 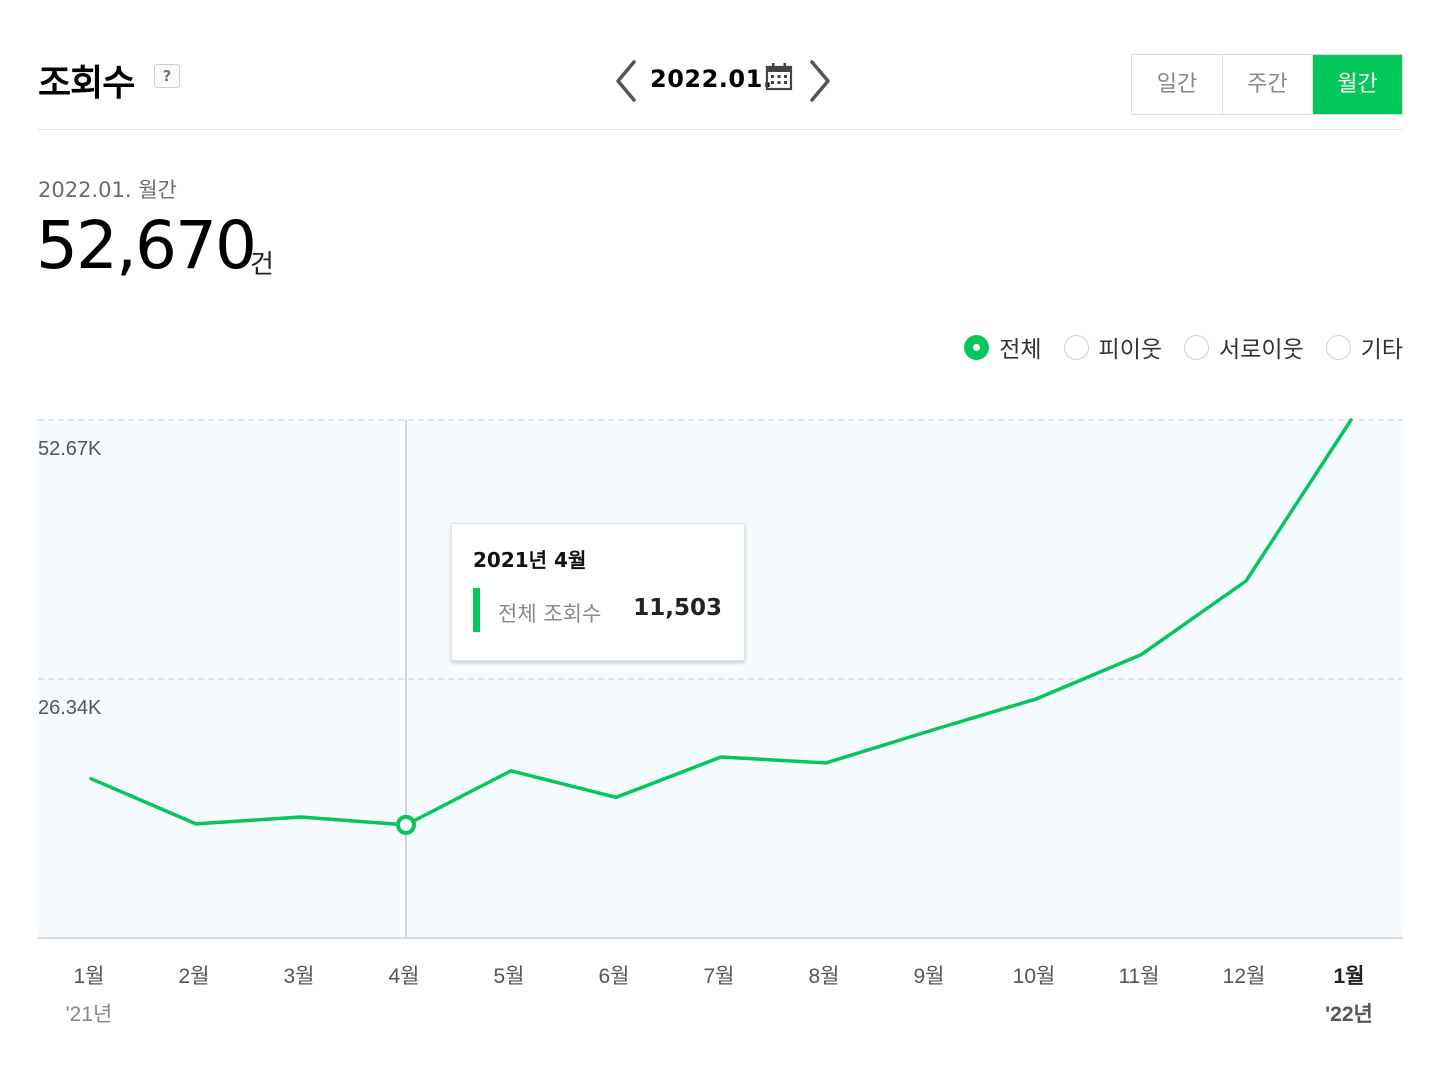 What do you see at coordinates (1172, 347) in the screenshot?
I see `visitor-filter: 전체 피이웃 서로이웃 기타` at bounding box center [1172, 347].